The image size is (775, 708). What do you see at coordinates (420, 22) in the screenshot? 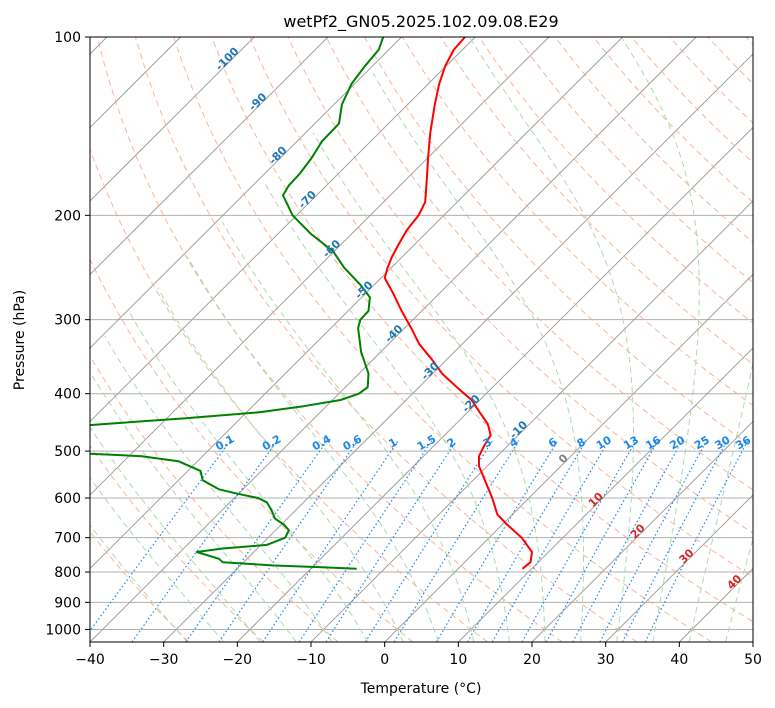
I see `chart-title: wetPf2_GN05.2025.102.09.08.E29` at bounding box center [420, 22].